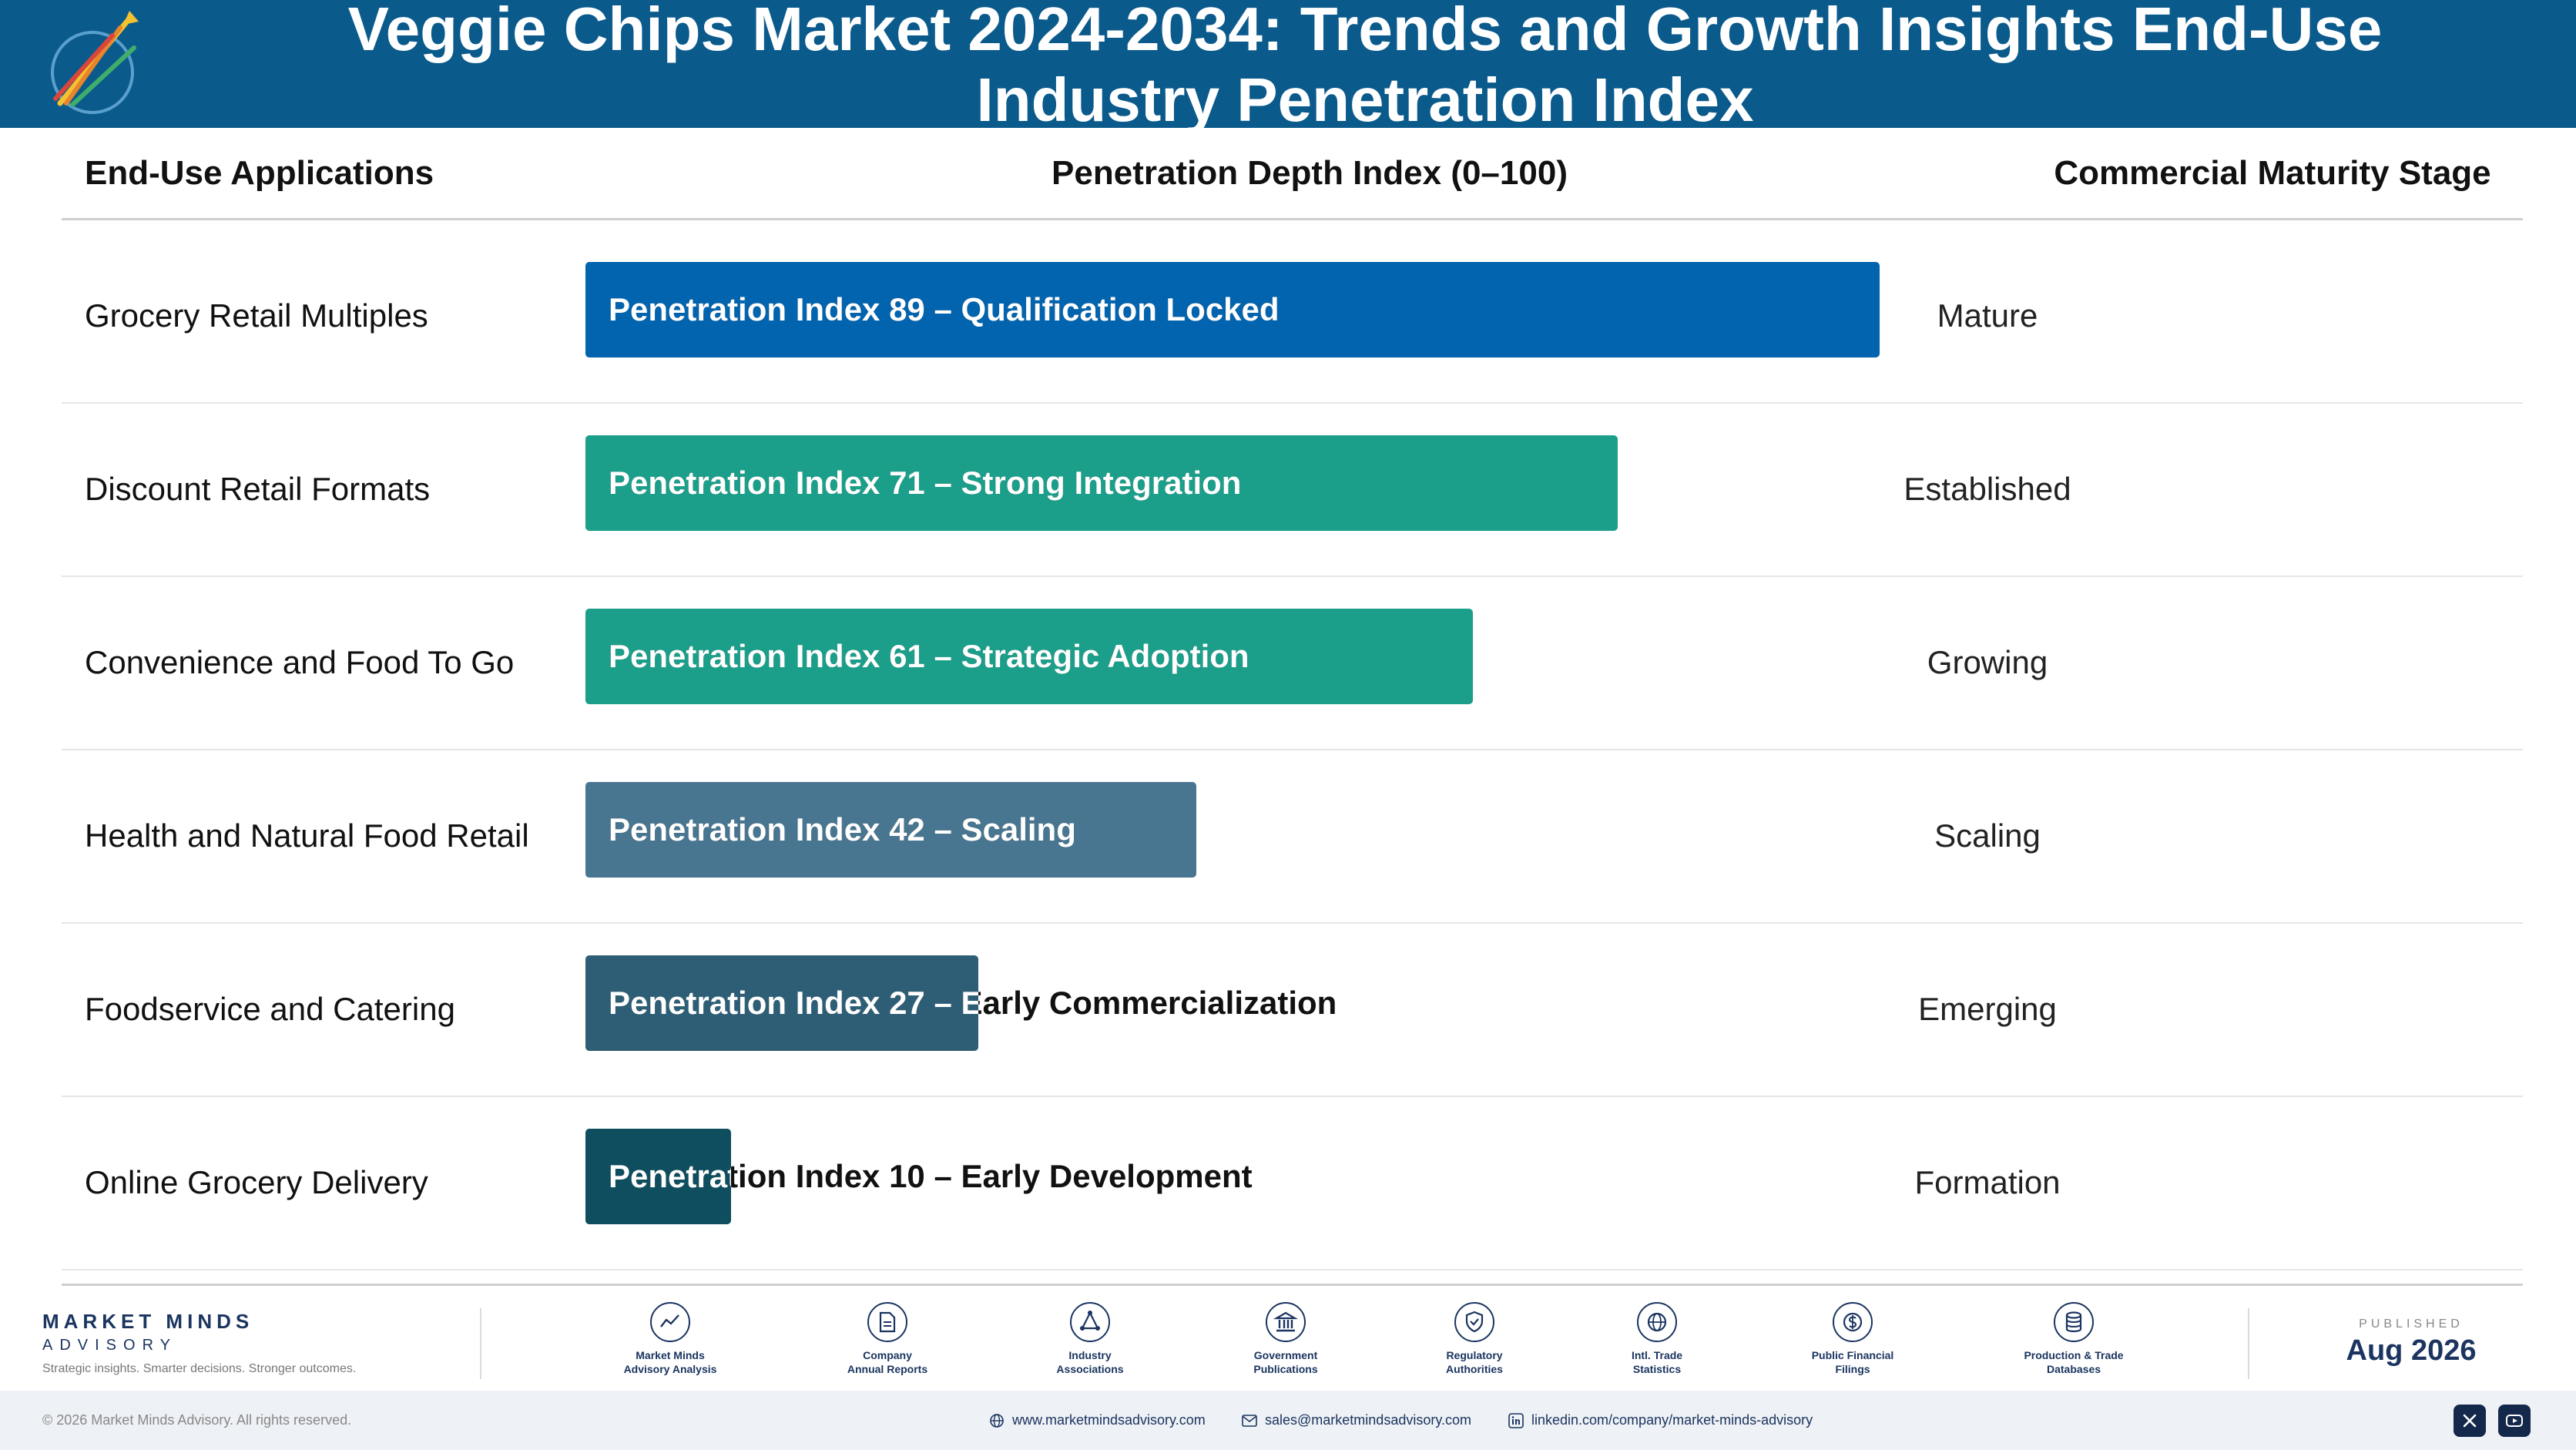 This screenshot has width=2576, height=1450. I want to click on column-header-stage: Commercial Maturity Stage, so click(2272, 173).